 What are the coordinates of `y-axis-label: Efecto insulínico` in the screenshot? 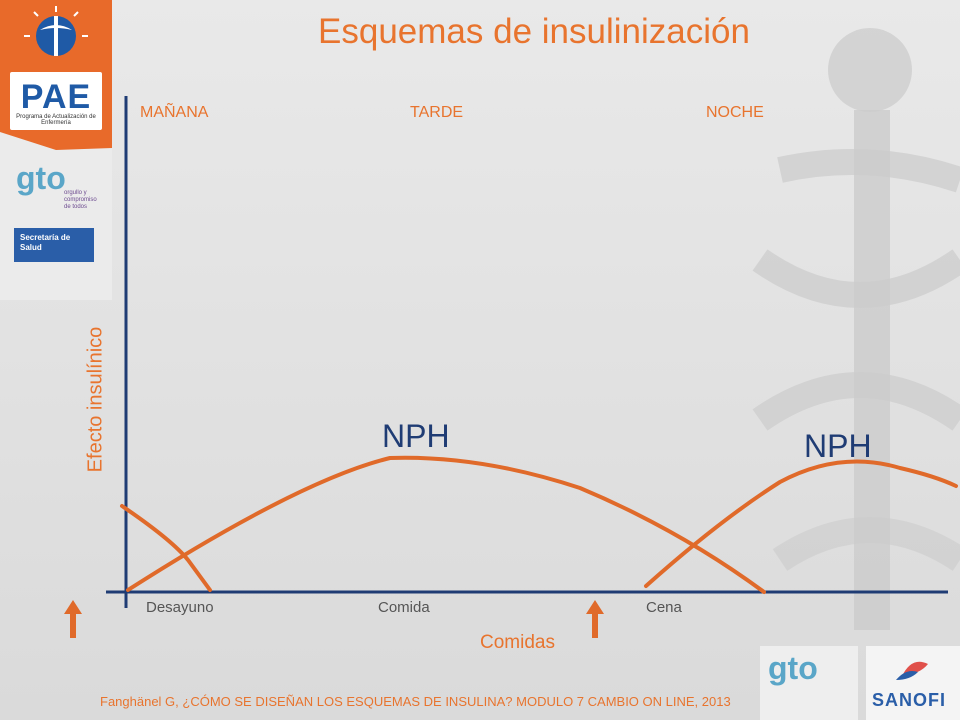 It's located at (95, 399).